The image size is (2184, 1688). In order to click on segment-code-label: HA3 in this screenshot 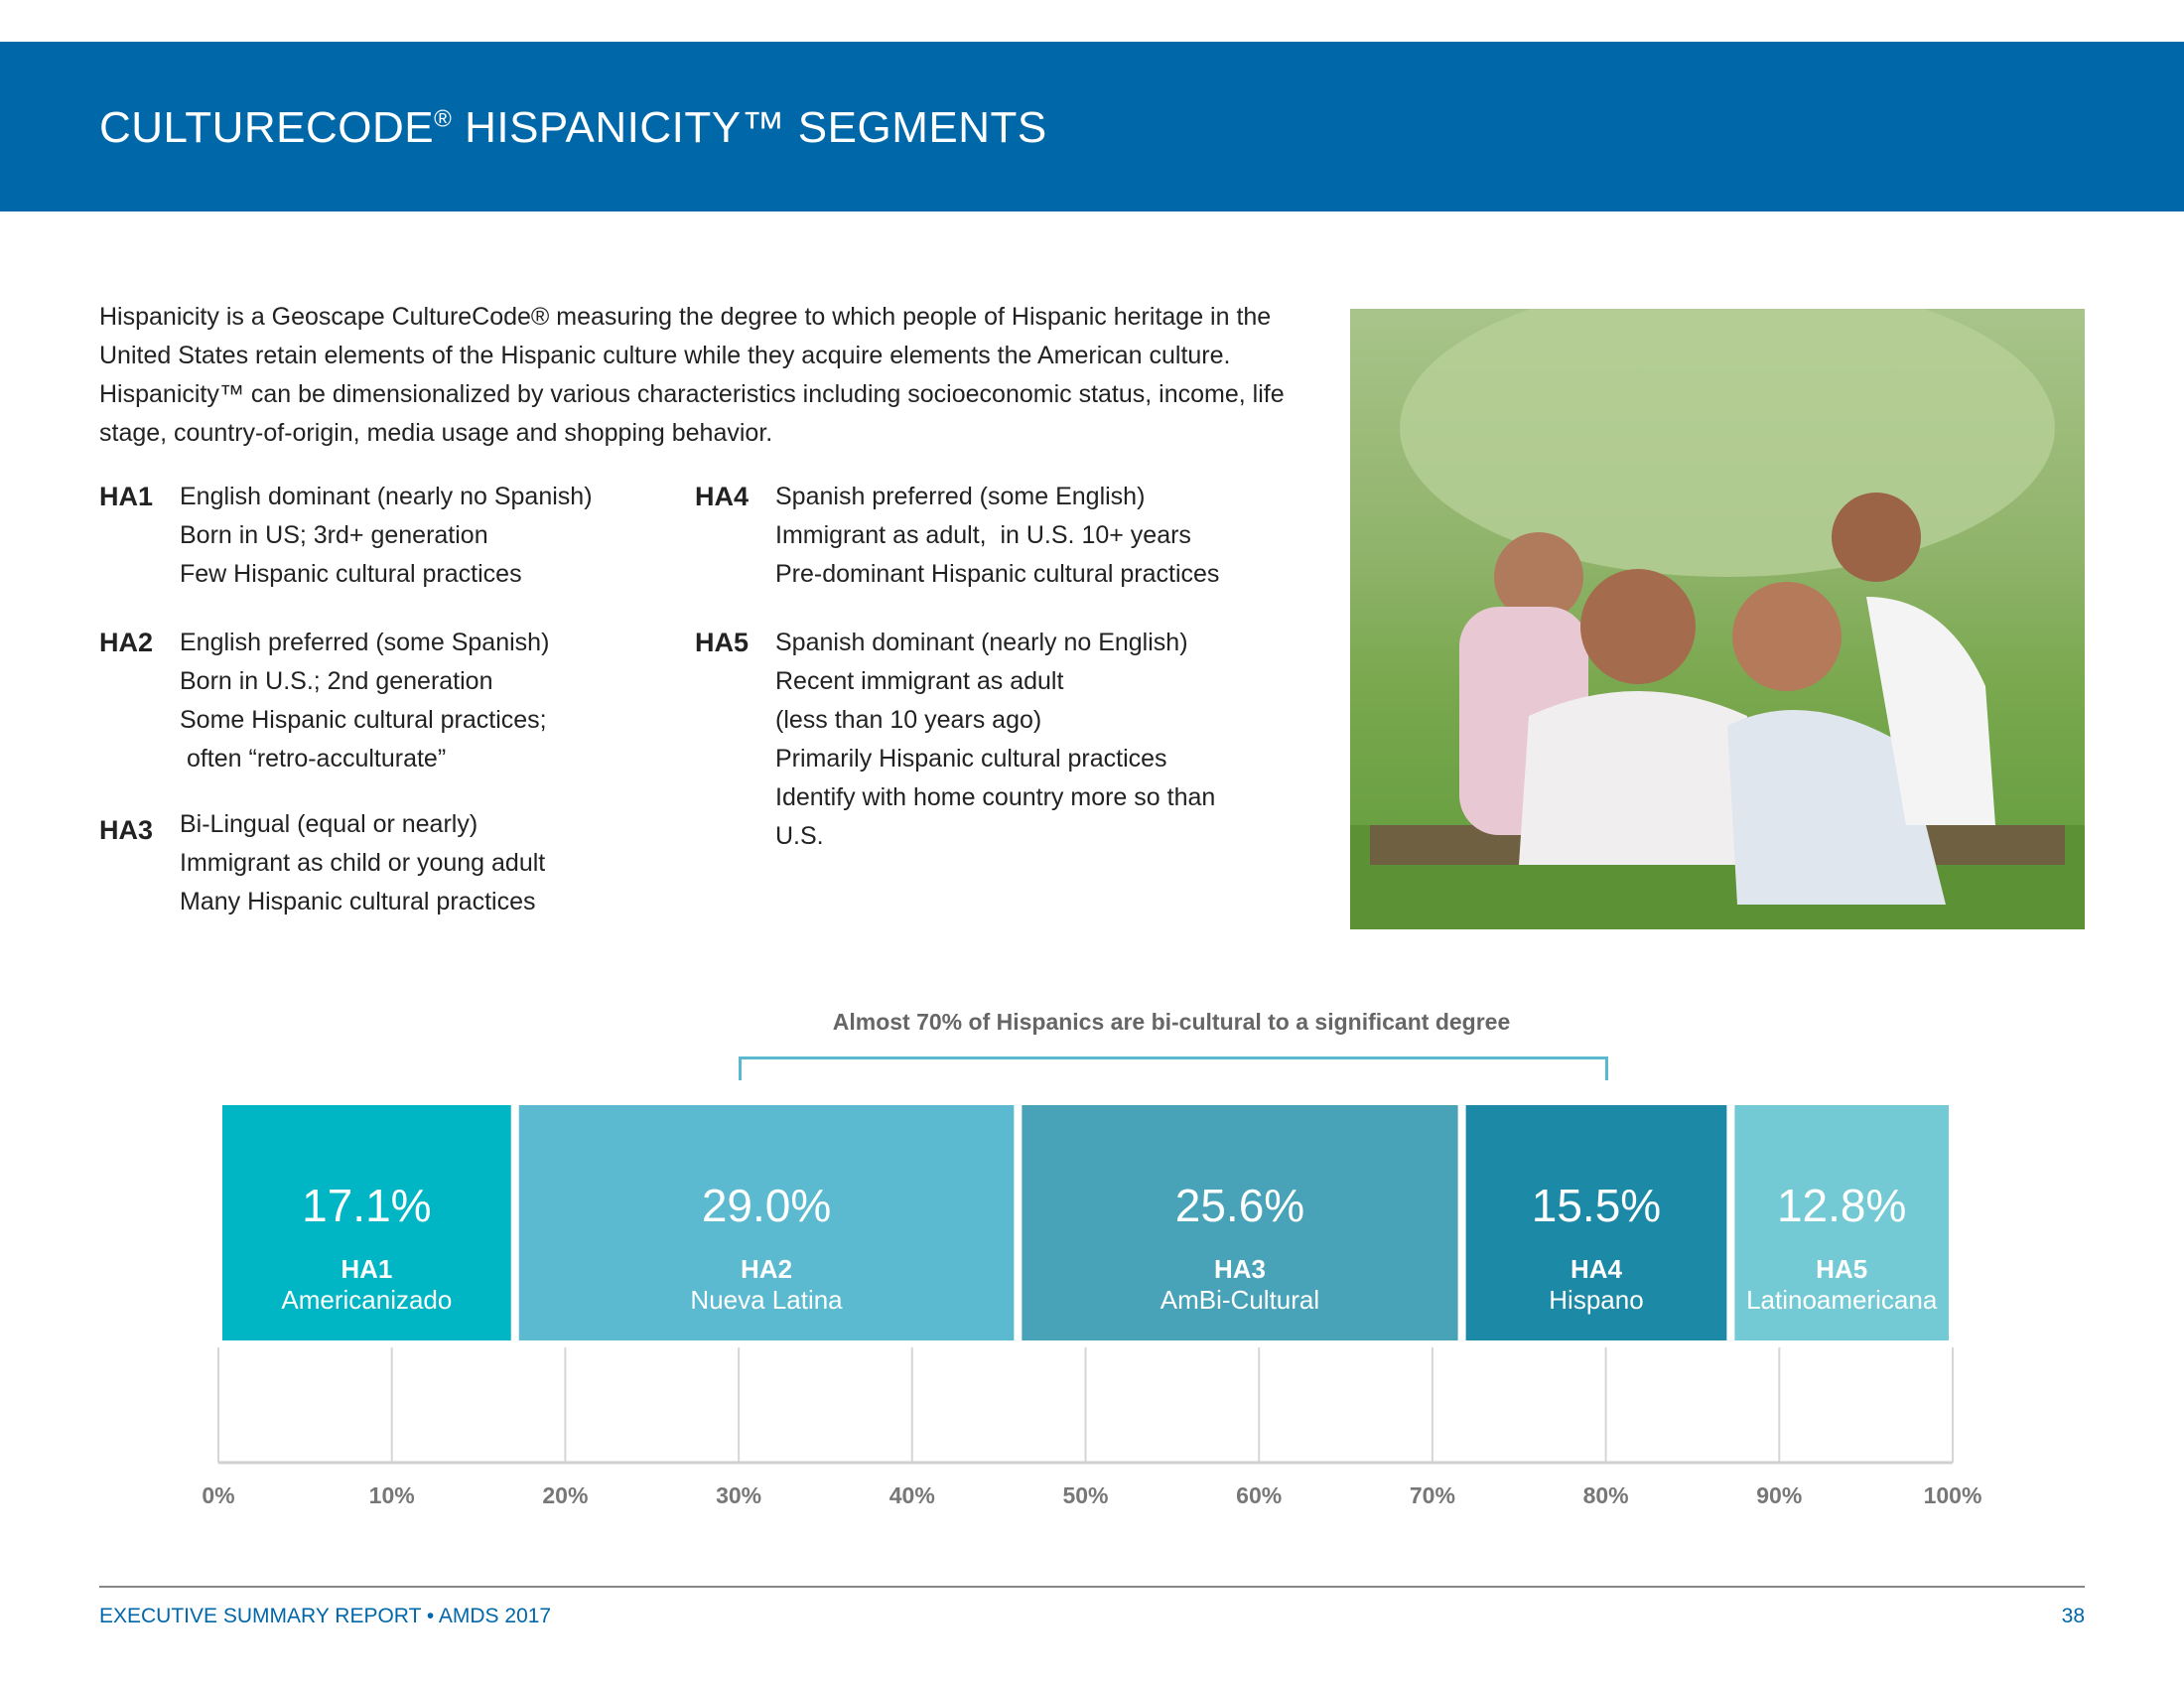, I will do `click(1240, 1269)`.